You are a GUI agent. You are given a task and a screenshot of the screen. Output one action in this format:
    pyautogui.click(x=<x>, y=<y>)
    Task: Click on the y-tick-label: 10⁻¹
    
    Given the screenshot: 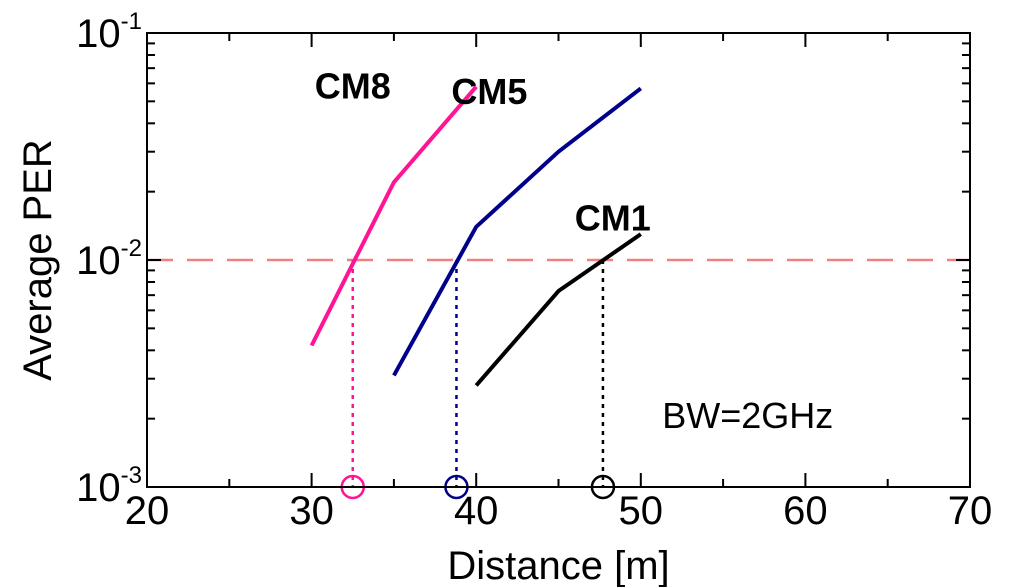 What is the action you would take?
    pyautogui.click(x=109, y=32)
    